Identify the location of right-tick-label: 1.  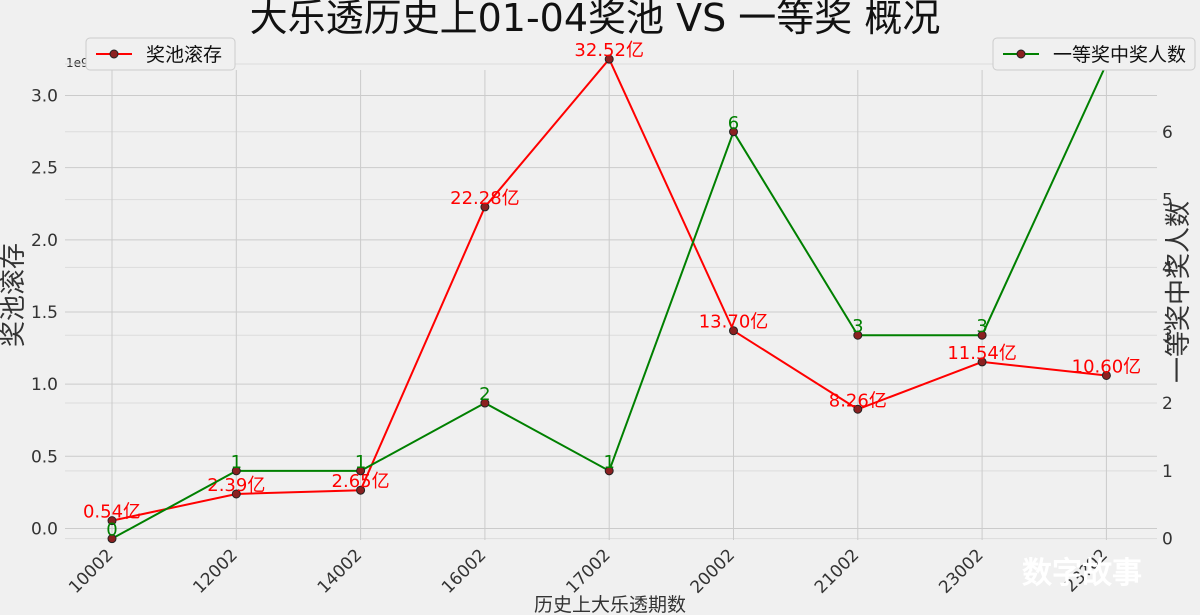
(1167, 472).